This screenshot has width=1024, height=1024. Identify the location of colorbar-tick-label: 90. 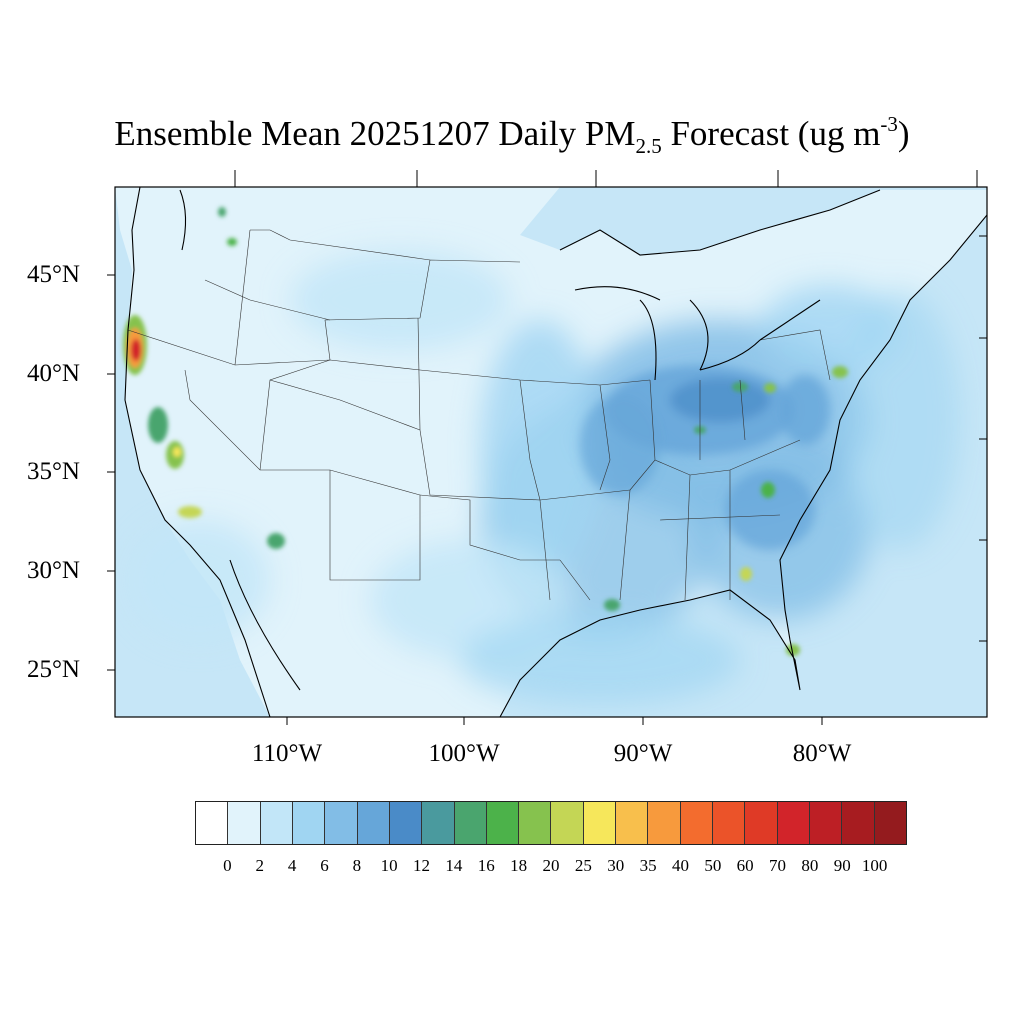
(842, 865).